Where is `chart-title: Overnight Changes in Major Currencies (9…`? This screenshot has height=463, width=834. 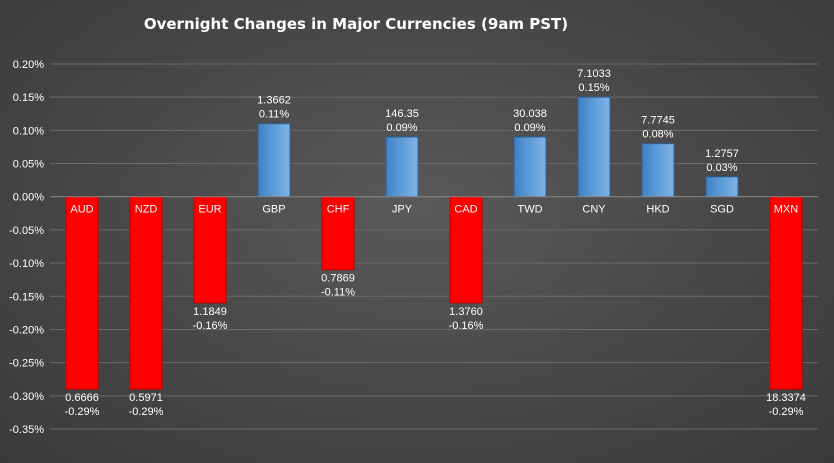
chart-title: Overnight Changes in Major Currencies (9… is located at coordinates (356, 24).